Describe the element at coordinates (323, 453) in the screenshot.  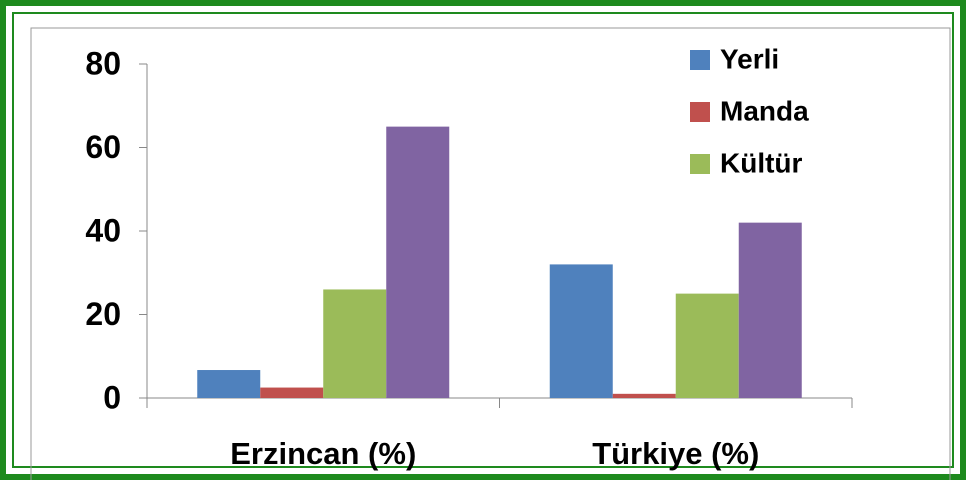
I see `x-tick-label: Erzincan (%)` at that location.